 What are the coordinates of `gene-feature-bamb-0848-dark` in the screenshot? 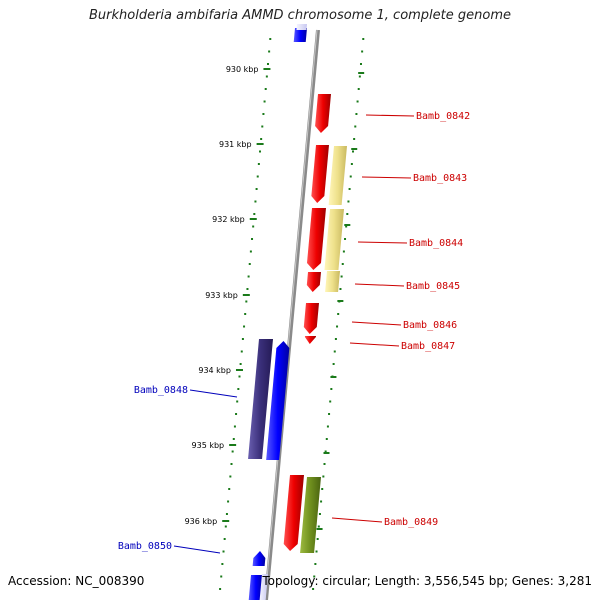 It's located at (260, 399).